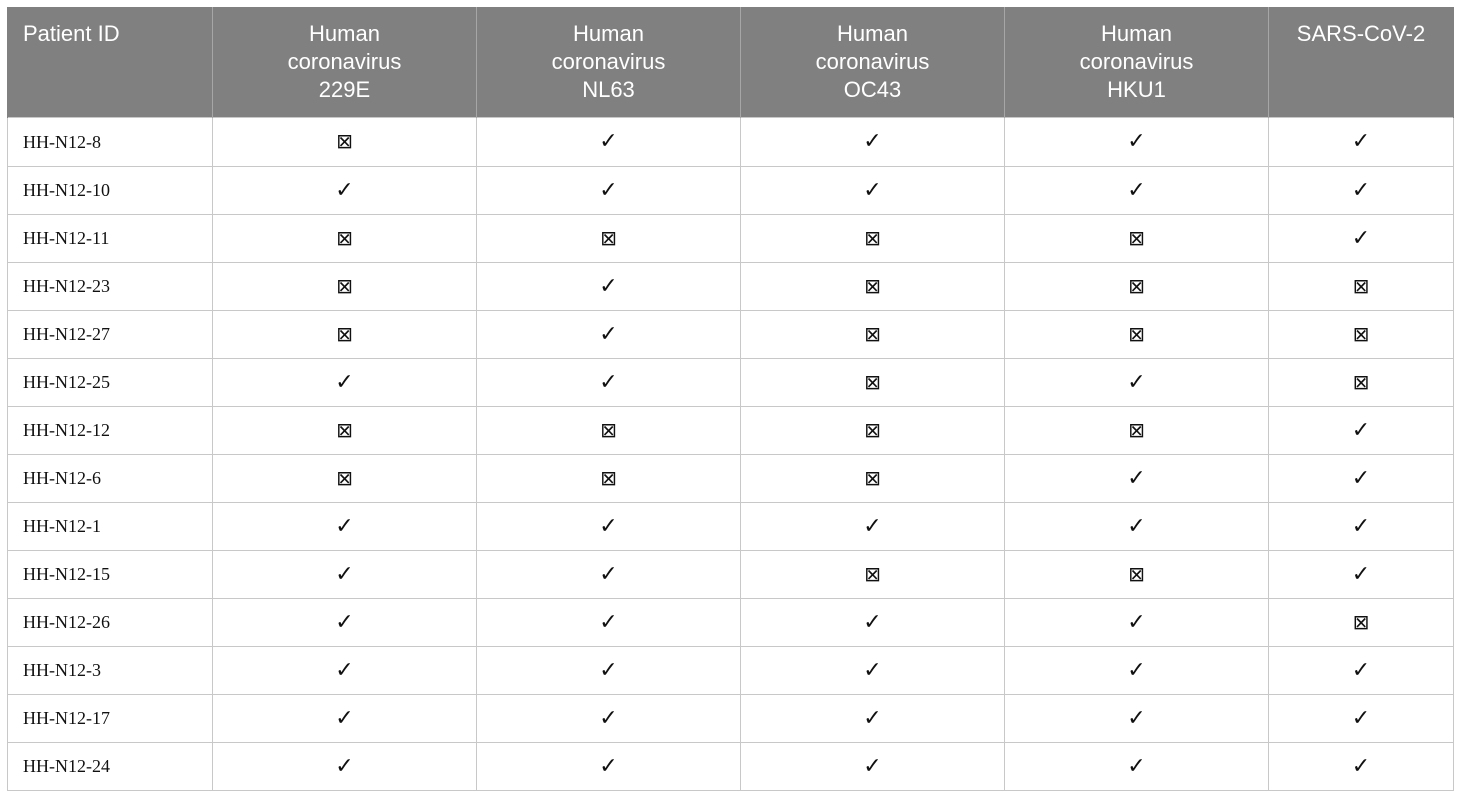 Image resolution: width=1460 pixels, height=801 pixels. Describe the element at coordinates (110, 766) in the screenshot. I see `patient-id-cell: HH-N12-24` at that location.